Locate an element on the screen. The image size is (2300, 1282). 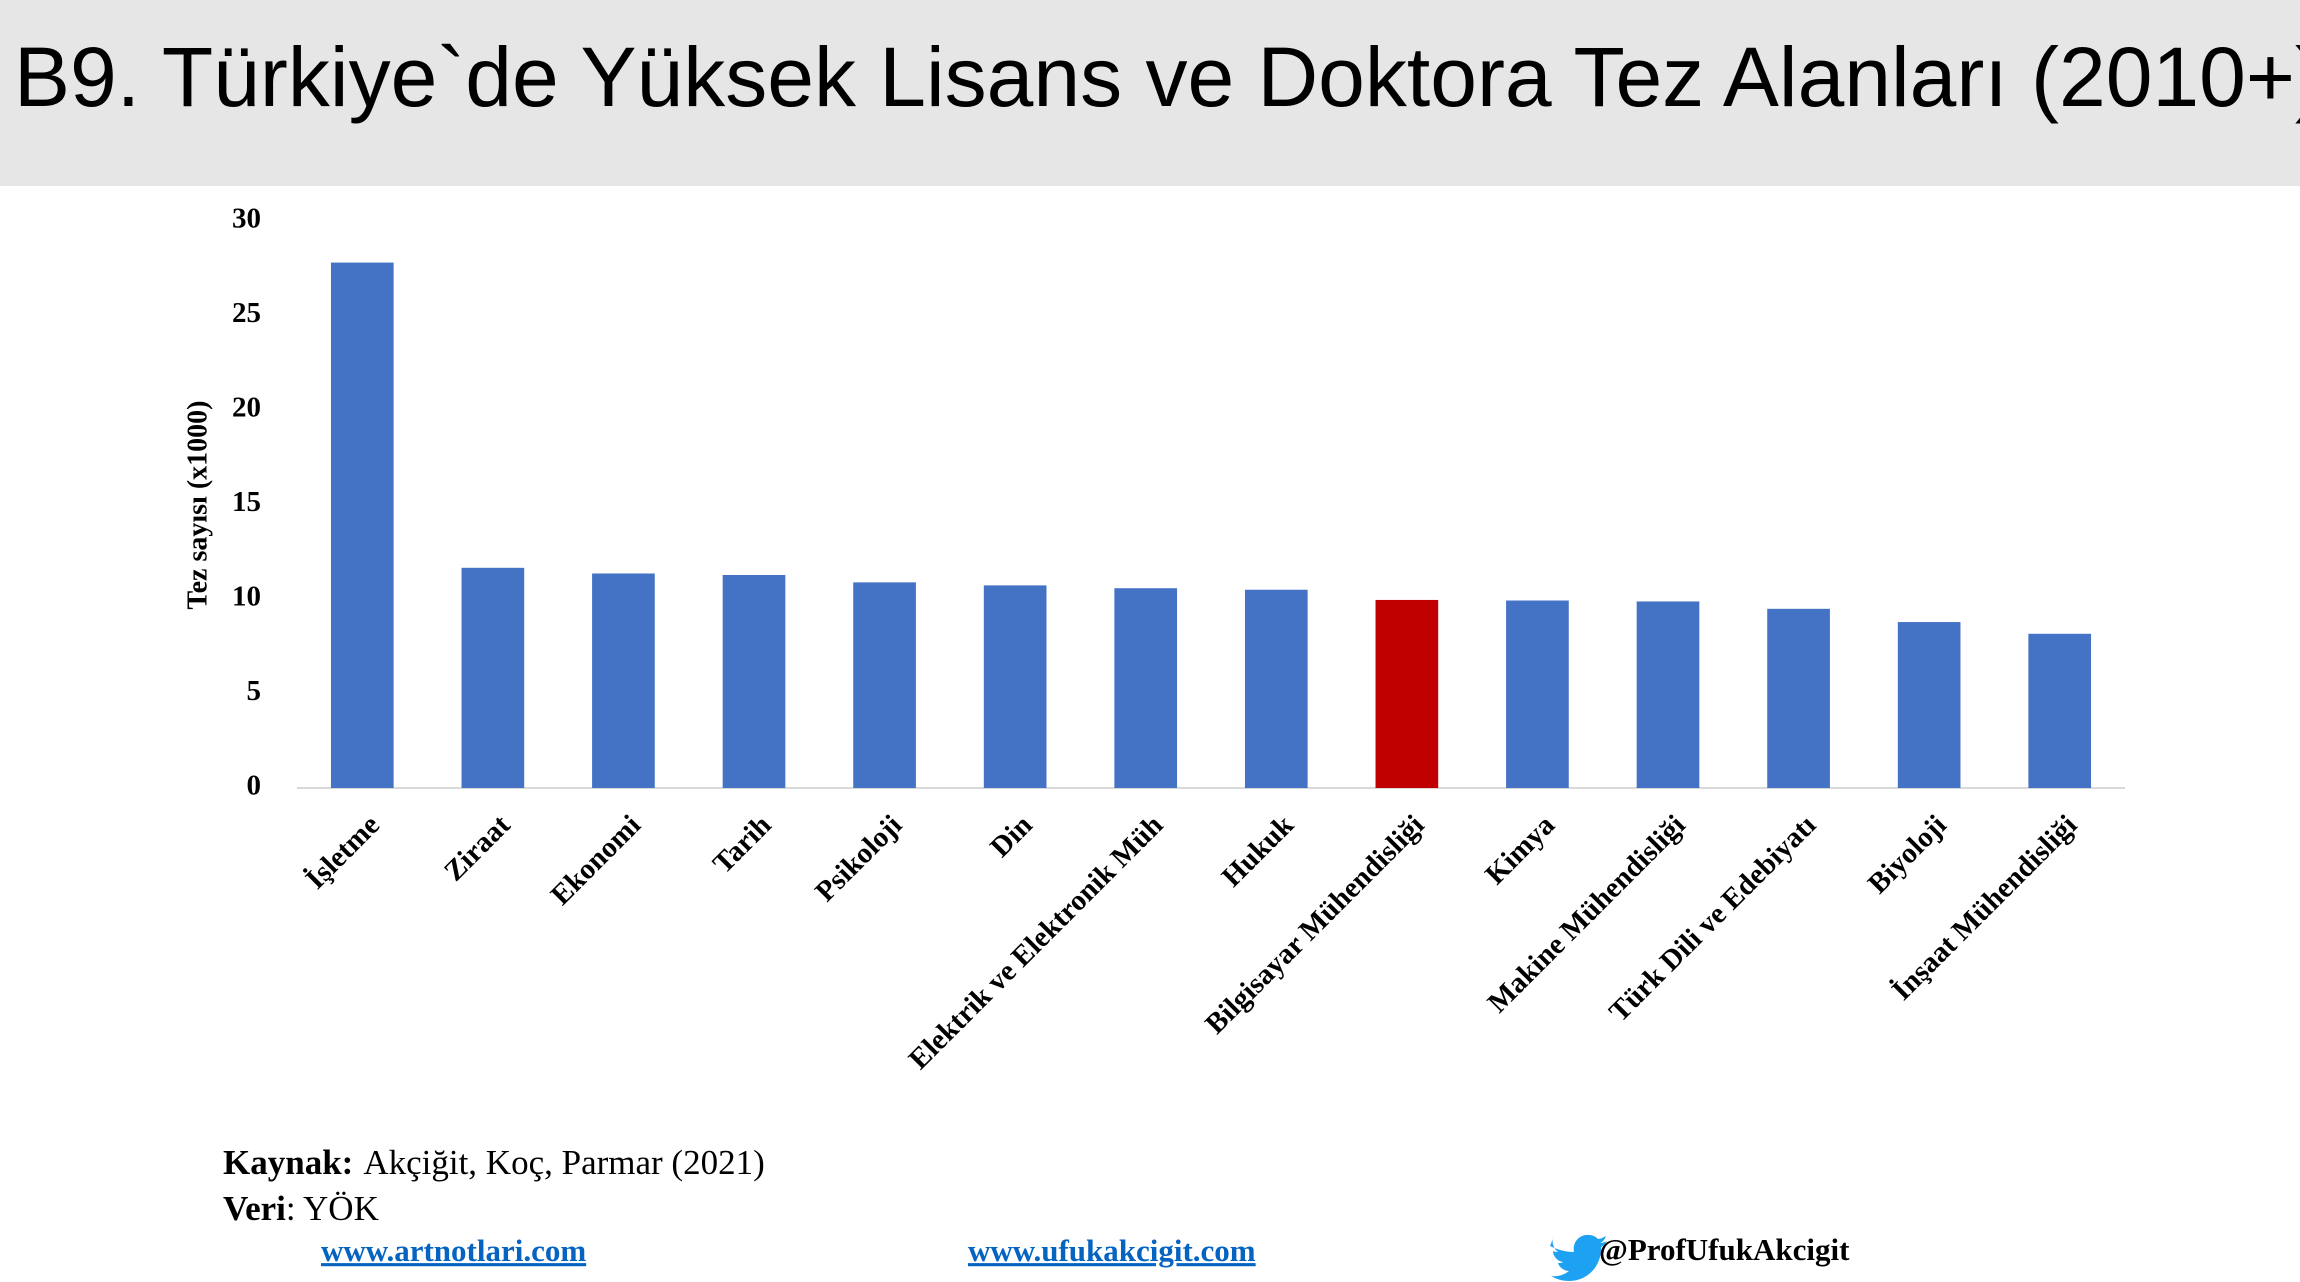
link: www.artnotlari.com is located at coordinates (453, 1250).